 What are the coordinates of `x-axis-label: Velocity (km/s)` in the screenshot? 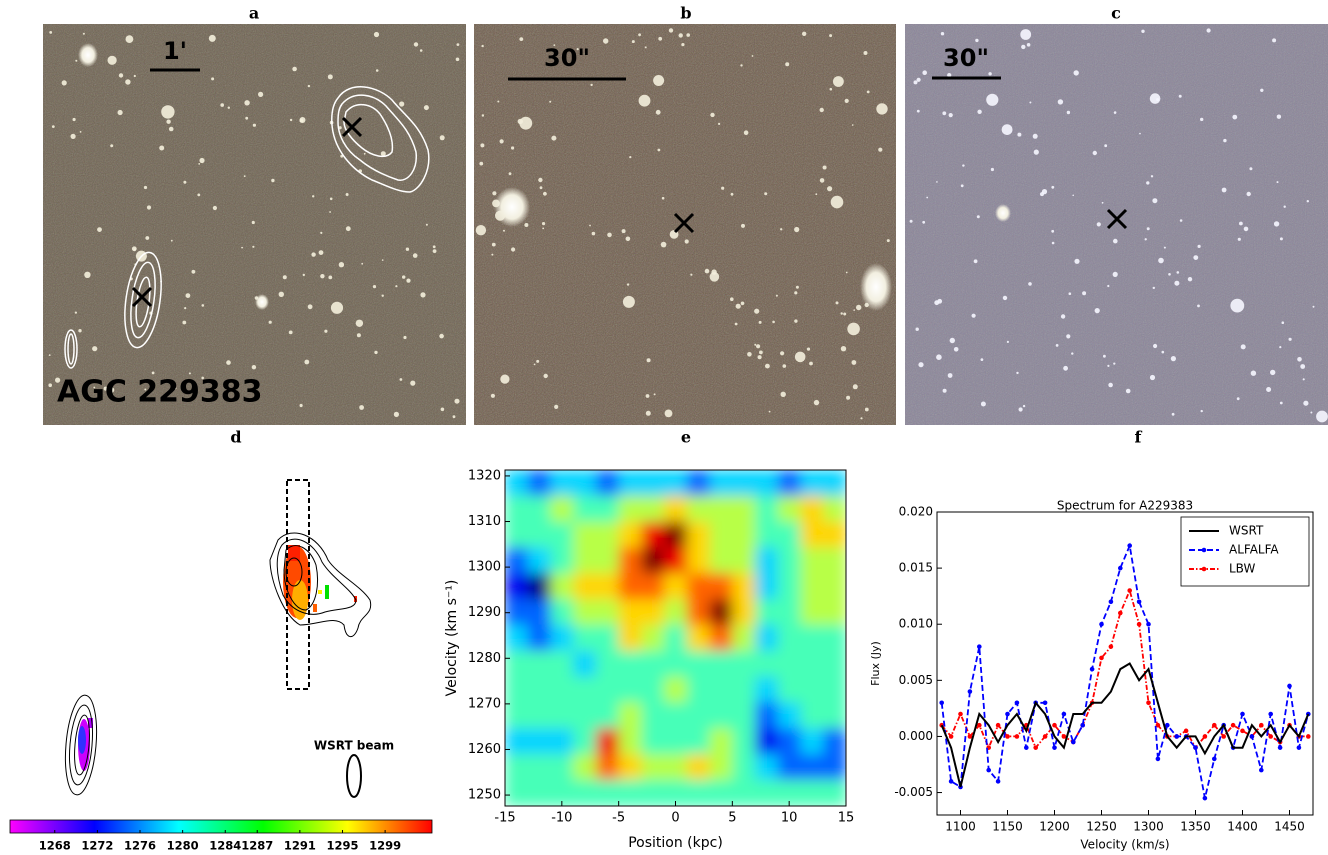 It's located at (1124, 845).